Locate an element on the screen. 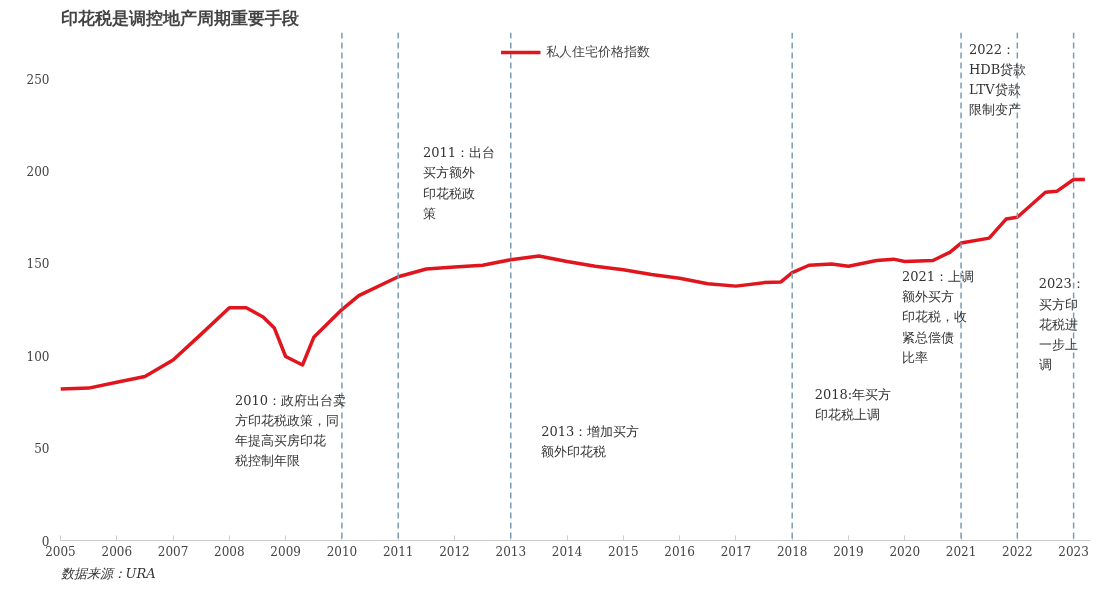  x-tick-label: 2011 is located at coordinates (398, 551).